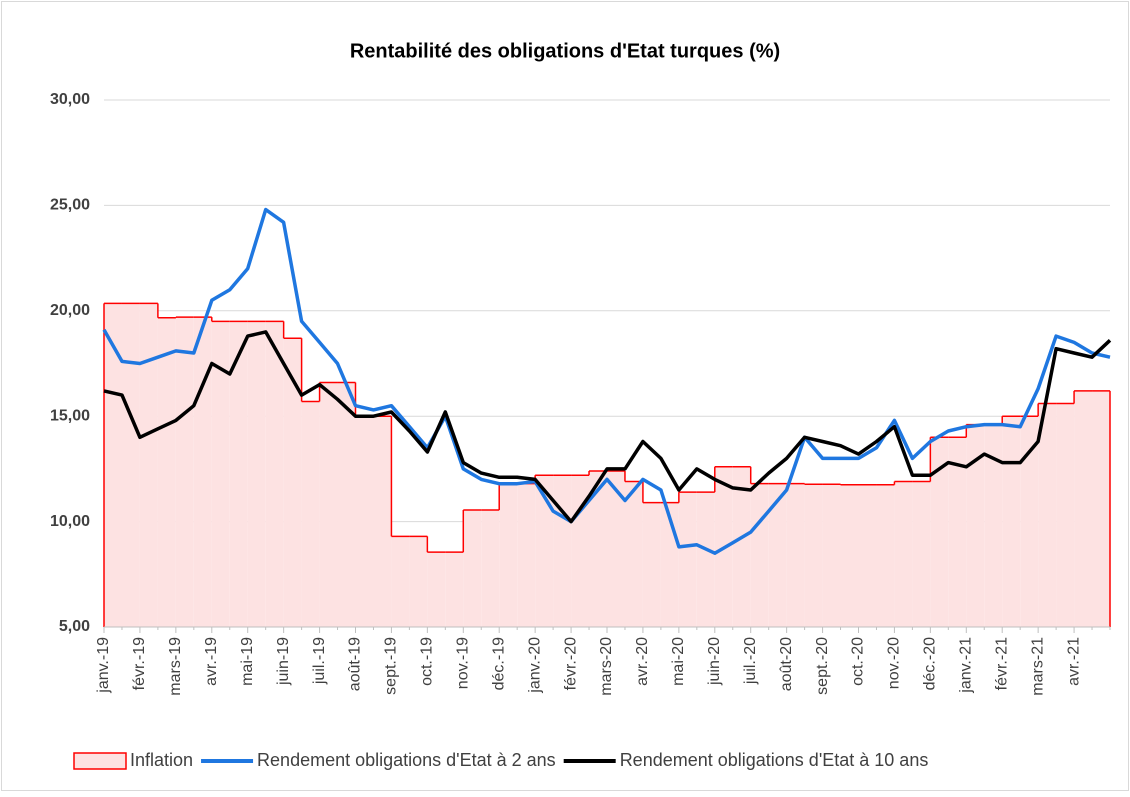  What do you see at coordinates (427, 661) in the screenshot?
I see `x-tick-label: oct.-19` at bounding box center [427, 661].